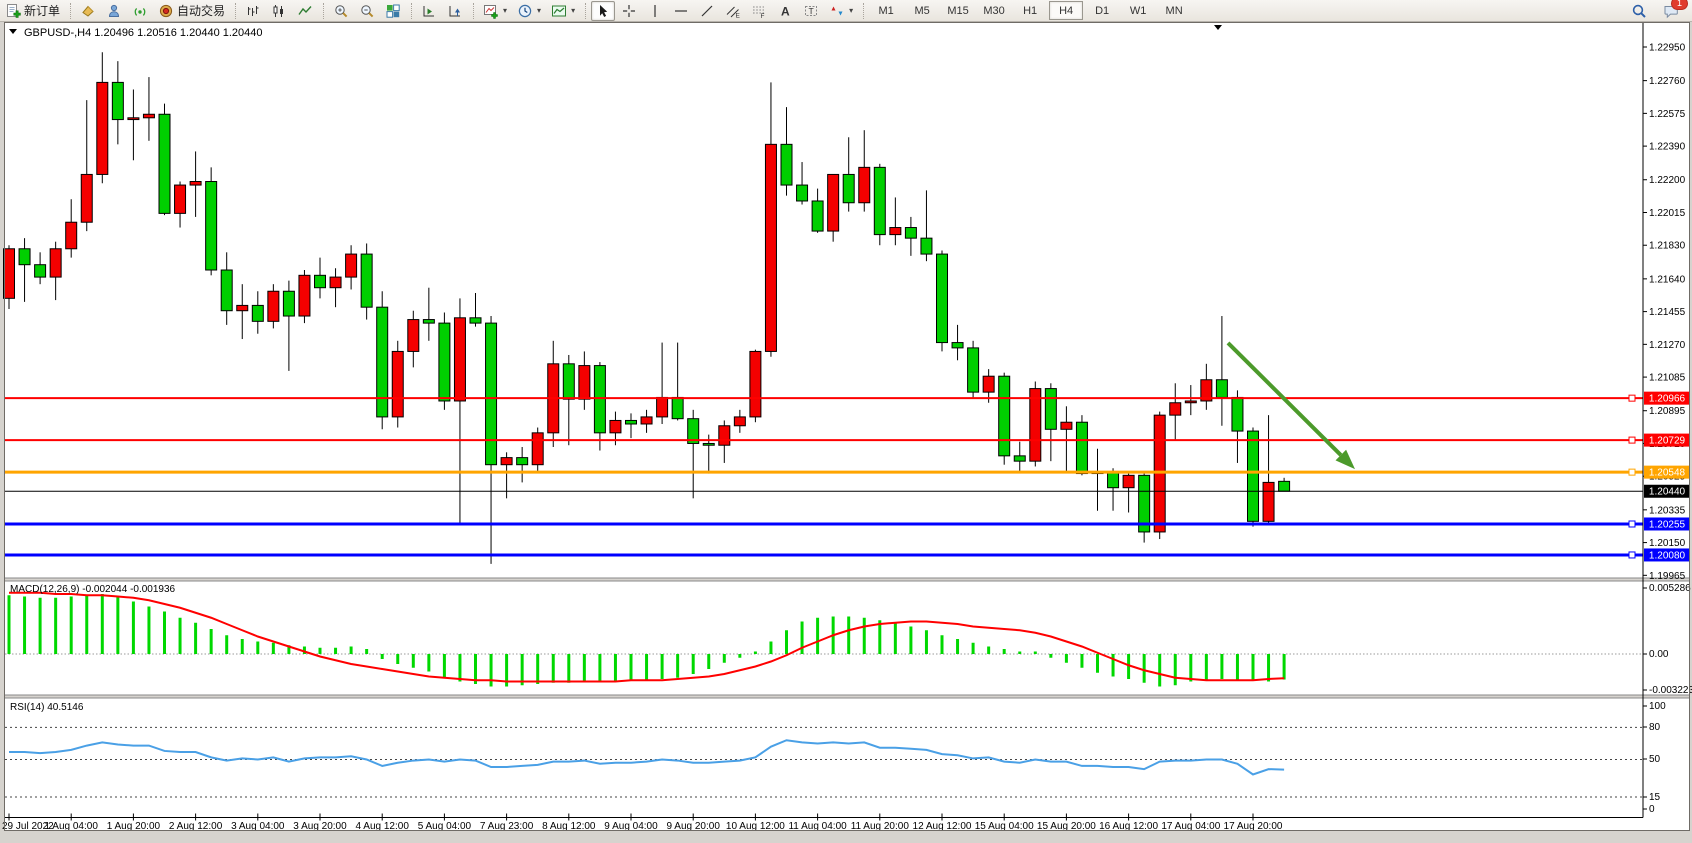 The height and width of the screenshot is (843, 1692). I want to click on time-label: 8 Aug 12:00, so click(569, 826).